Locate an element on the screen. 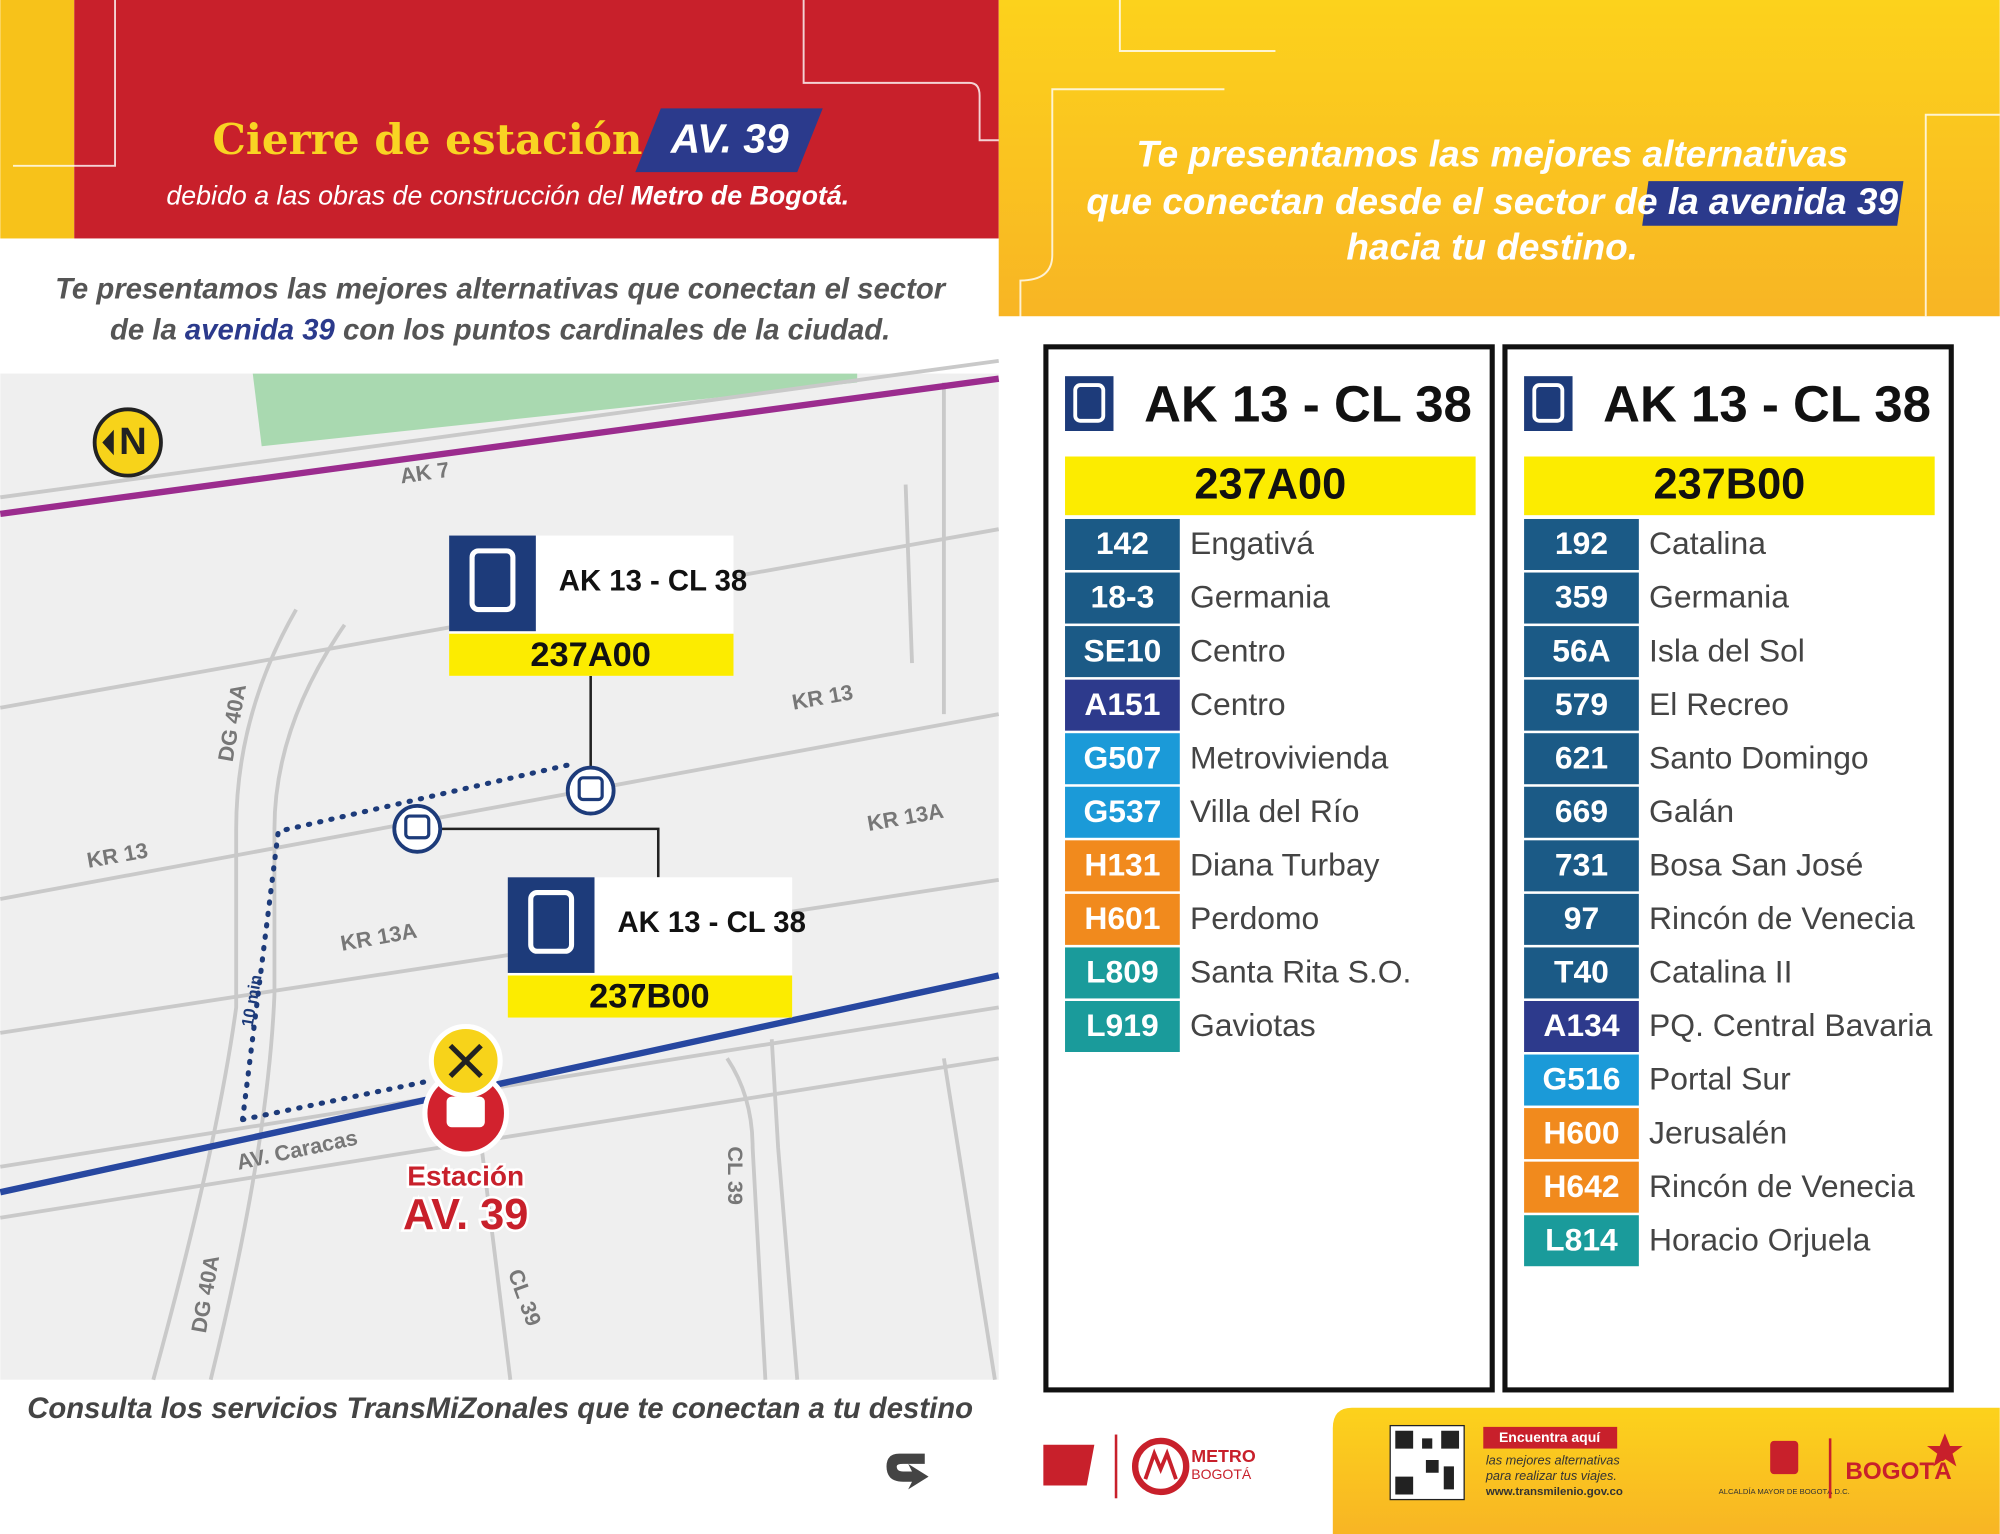  stop-name: AK 13 - CL 38 is located at coordinates (711, 922).